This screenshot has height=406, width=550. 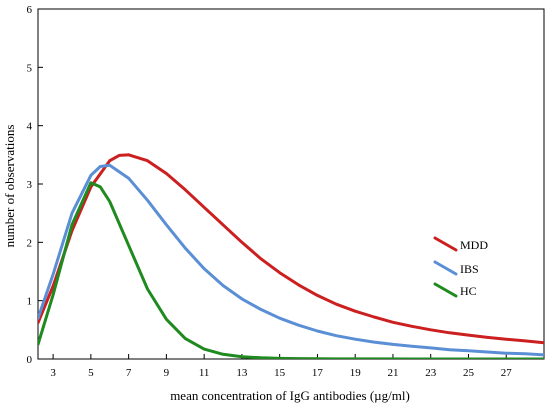 I want to click on x-tick-label: 15, so click(x=280, y=373).